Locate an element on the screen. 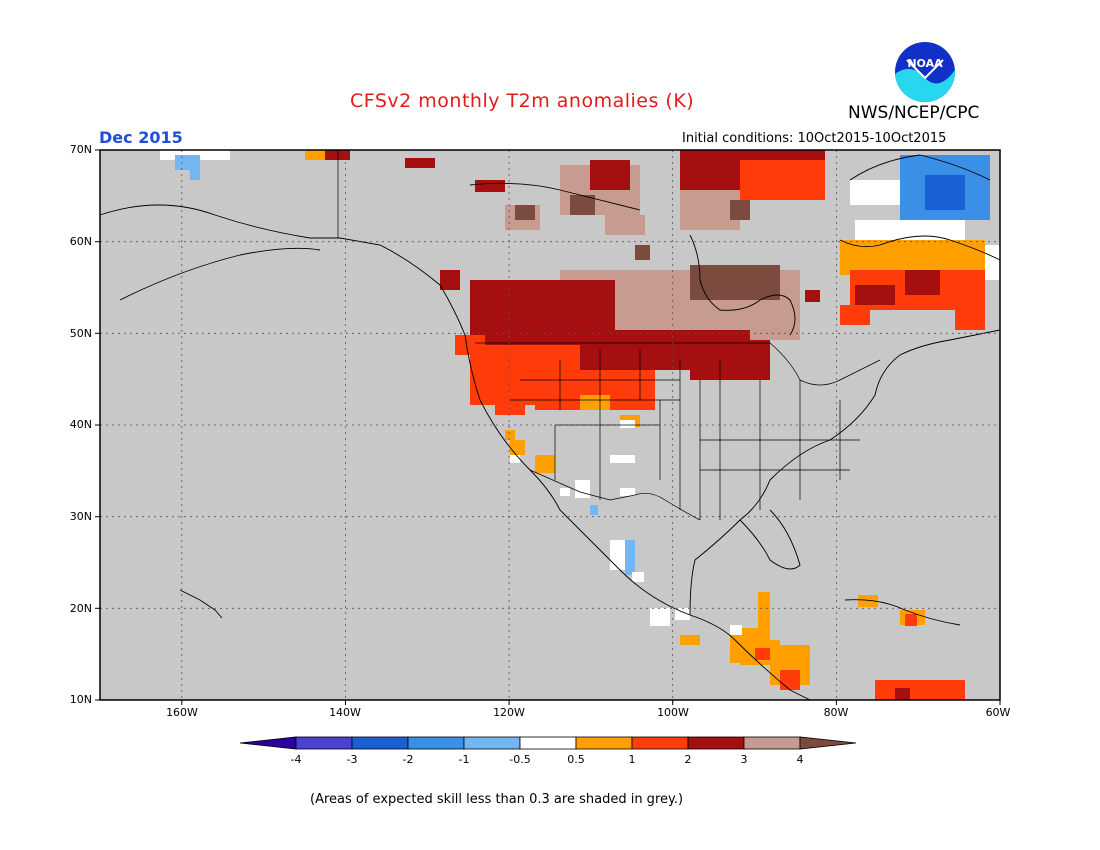  colorbar-label: 0.5 is located at coordinates (576, 759).